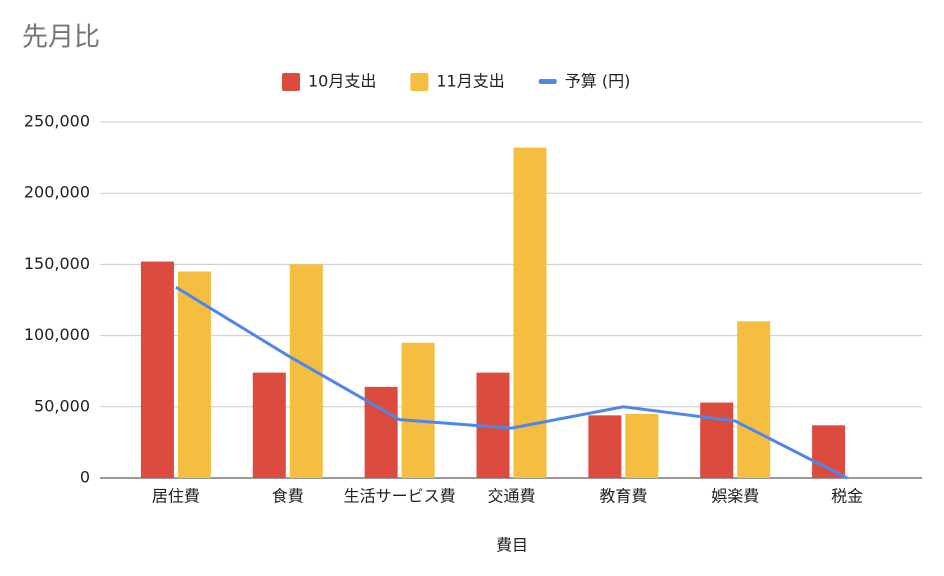 The image size is (944, 576). What do you see at coordinates (512, 545) in the screenshot?
I see `x-axis-label: 費目` at bounding box center [512, 545].